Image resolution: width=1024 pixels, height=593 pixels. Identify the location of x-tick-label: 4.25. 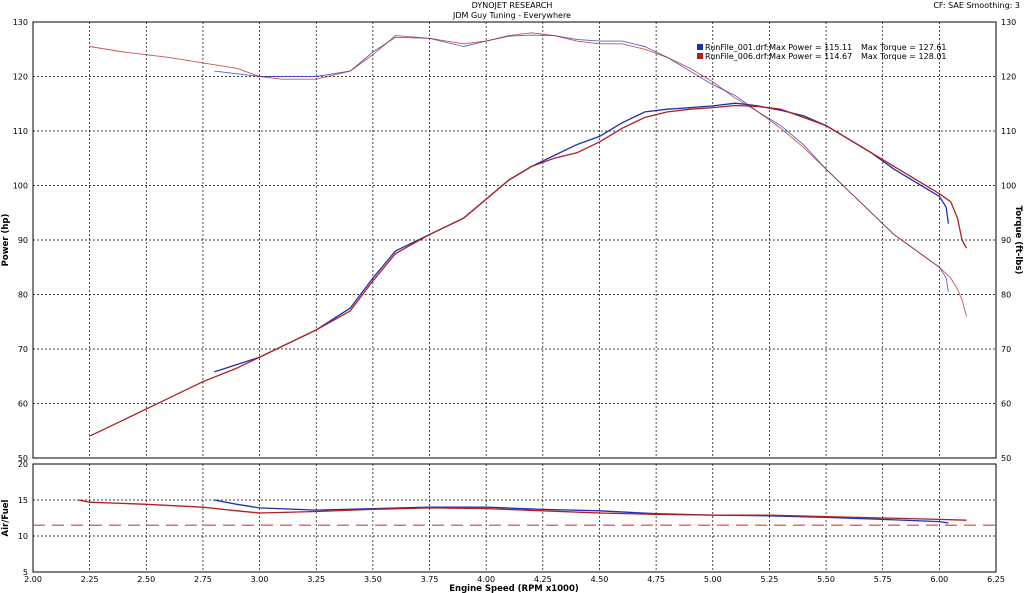
(543, 579).